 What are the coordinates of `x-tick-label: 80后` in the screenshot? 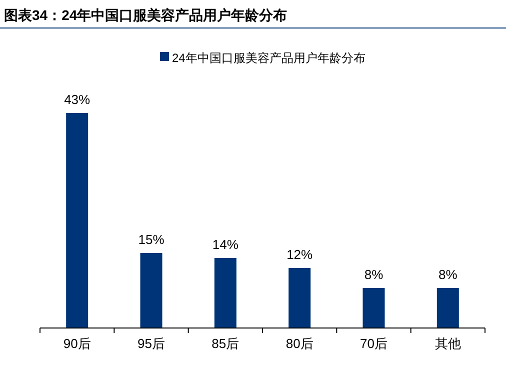 It's located at (300, 343).